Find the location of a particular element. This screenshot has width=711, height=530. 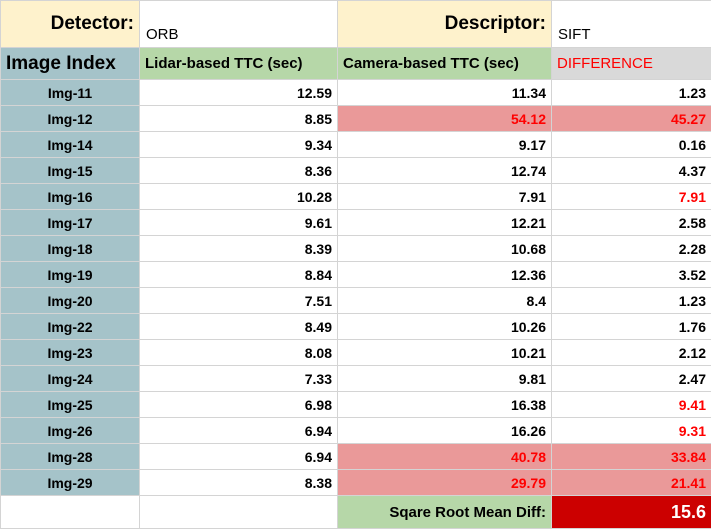

image-index-cell: Img-14 is located at coordinates (70, 144).